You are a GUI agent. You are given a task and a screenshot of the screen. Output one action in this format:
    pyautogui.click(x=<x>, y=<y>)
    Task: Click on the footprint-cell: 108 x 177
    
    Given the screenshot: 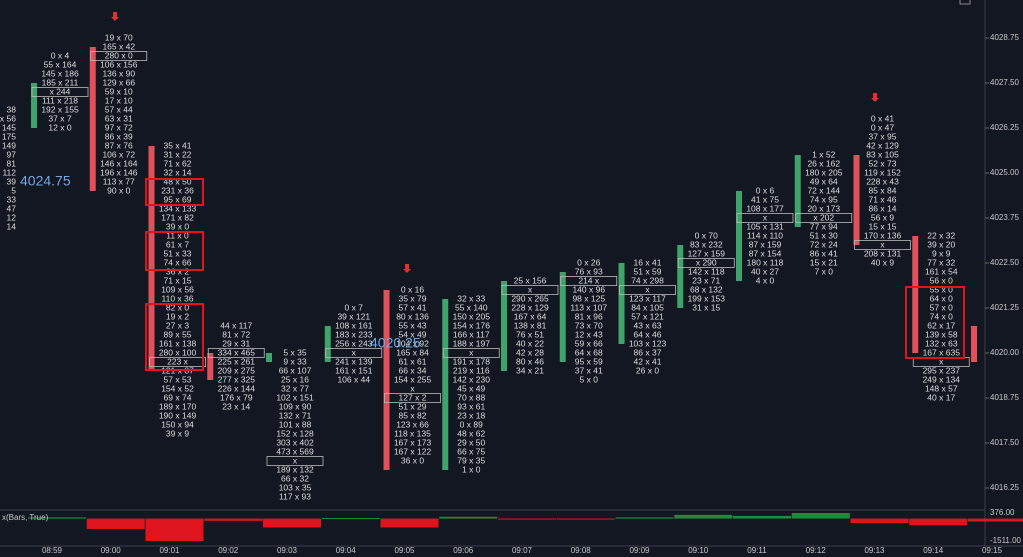 What is the action you would take?
    pyautogui.click(x=765, y=208)
    